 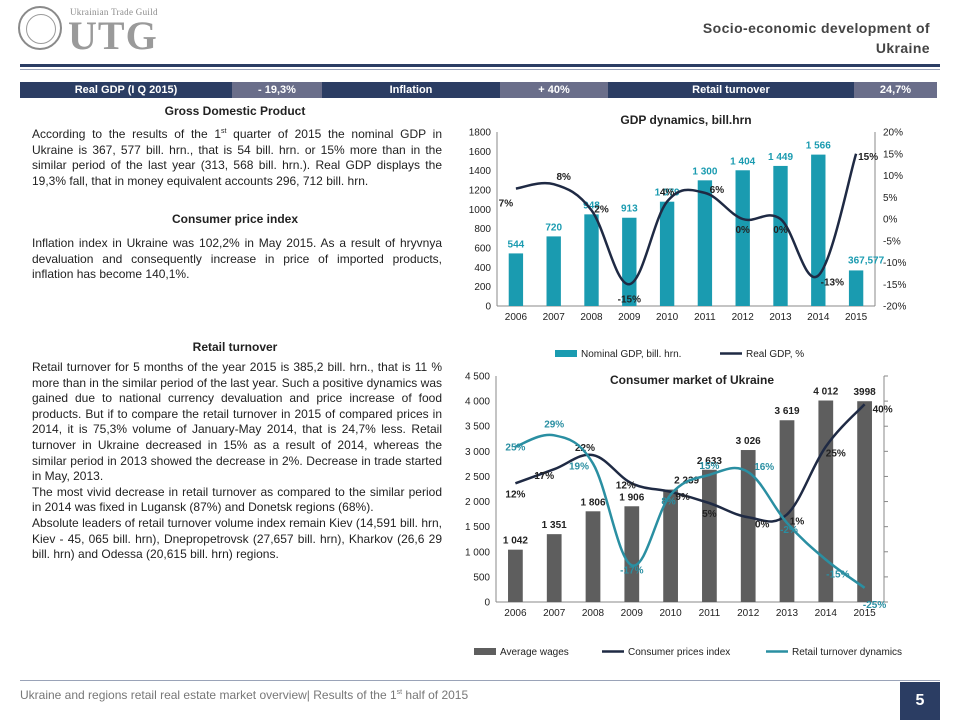 I want to click on y-tick-label: 2 500, so click(x=477, y=477).